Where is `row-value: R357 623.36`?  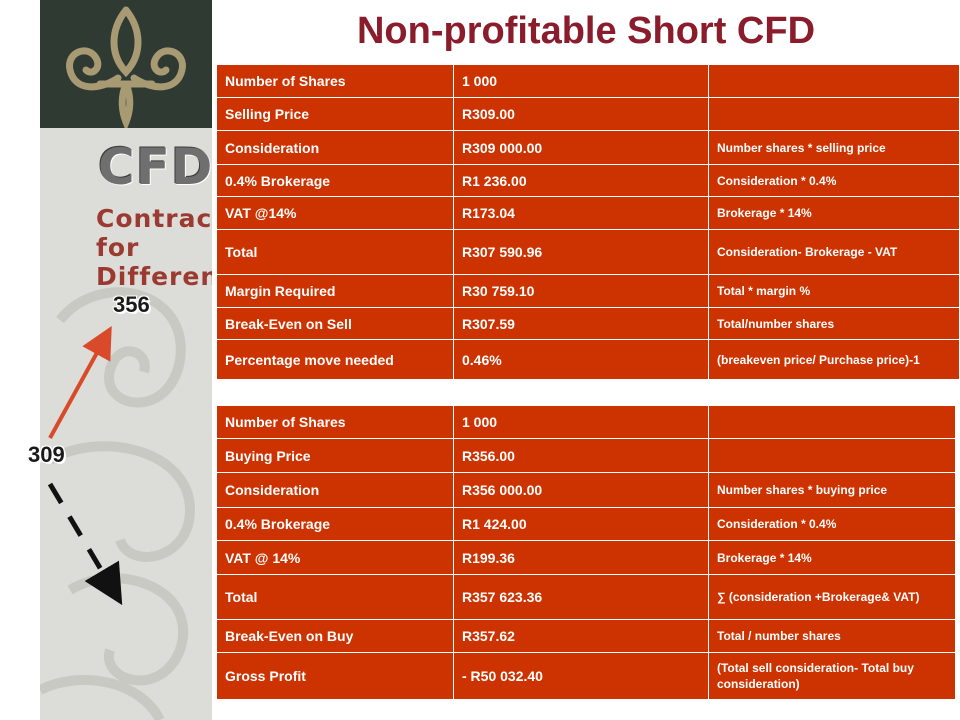 row-value: R357 623.36 is located at coordinates (581, 597).